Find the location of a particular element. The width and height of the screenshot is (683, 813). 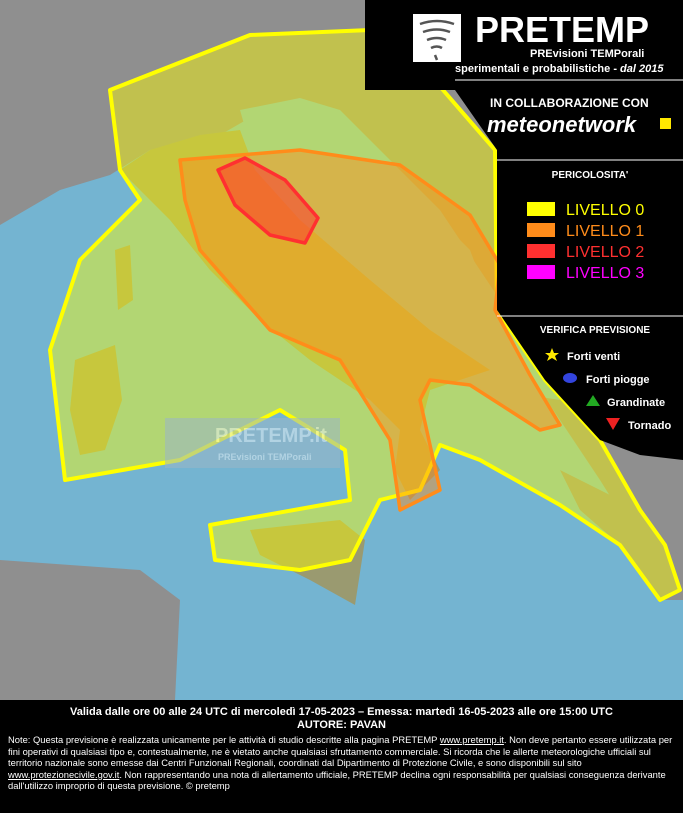

tagline-year: dal 2015 is located at coordinates (642, 69).